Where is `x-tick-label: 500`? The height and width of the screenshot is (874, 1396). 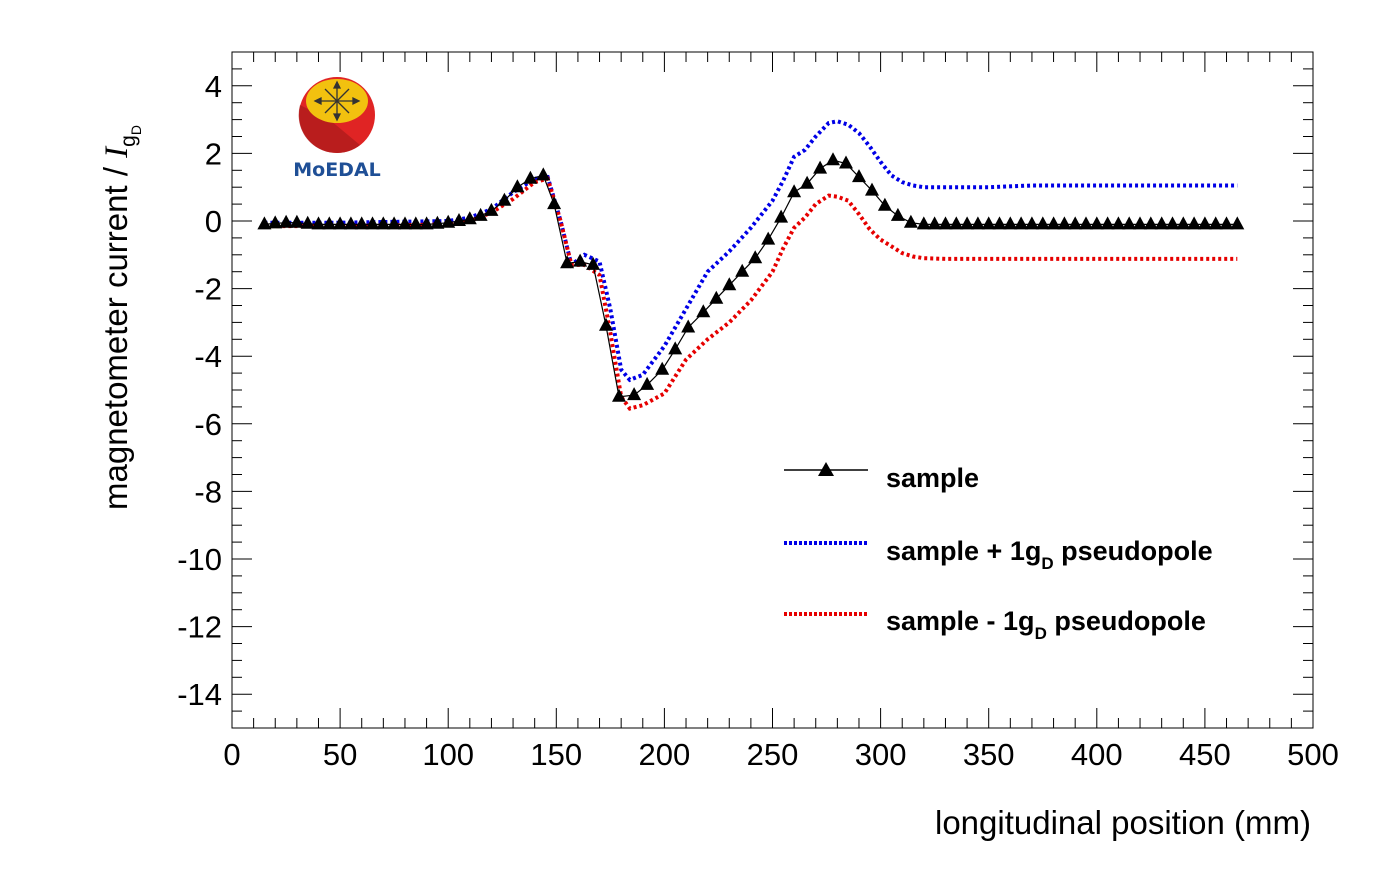
x-tick-label: 500 is located at coordinates (1313, 754).